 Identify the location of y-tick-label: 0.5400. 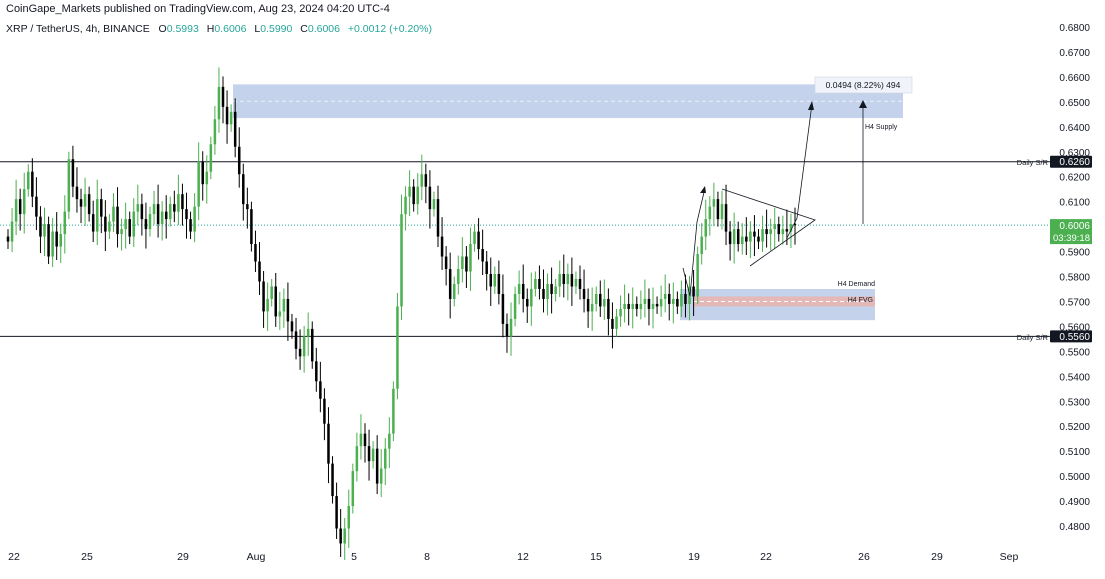
(1074, 377).